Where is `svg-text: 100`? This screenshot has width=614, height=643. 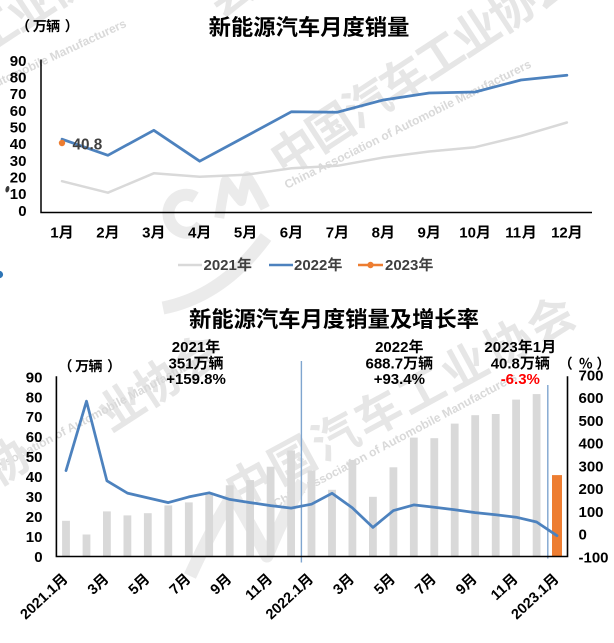 svg-text: 100 is located at coordinates (591, 512).